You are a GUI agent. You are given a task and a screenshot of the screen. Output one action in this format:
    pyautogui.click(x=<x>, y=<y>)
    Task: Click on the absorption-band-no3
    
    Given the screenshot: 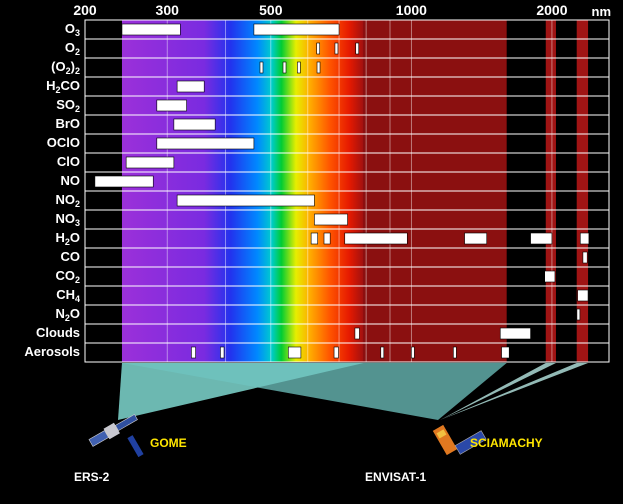 What is the action you would take?
    pyautogui.click(x=331, y=219)
    